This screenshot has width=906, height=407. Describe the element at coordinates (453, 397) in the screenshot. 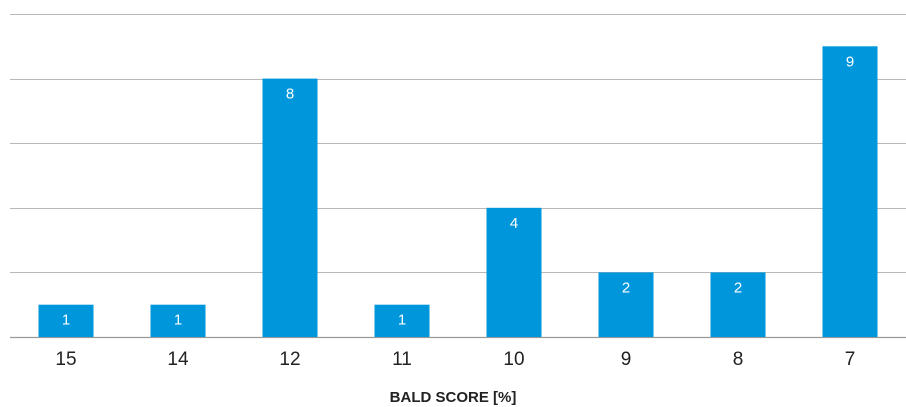

I see `x-axis-title: BALD SCORE [%]` at that location.